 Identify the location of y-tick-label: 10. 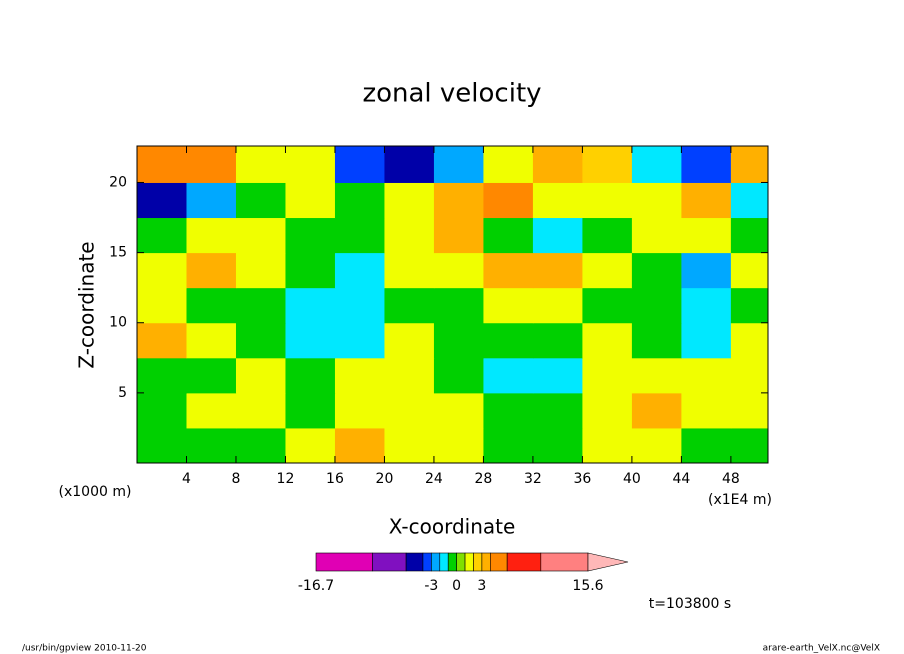
(118, 323).